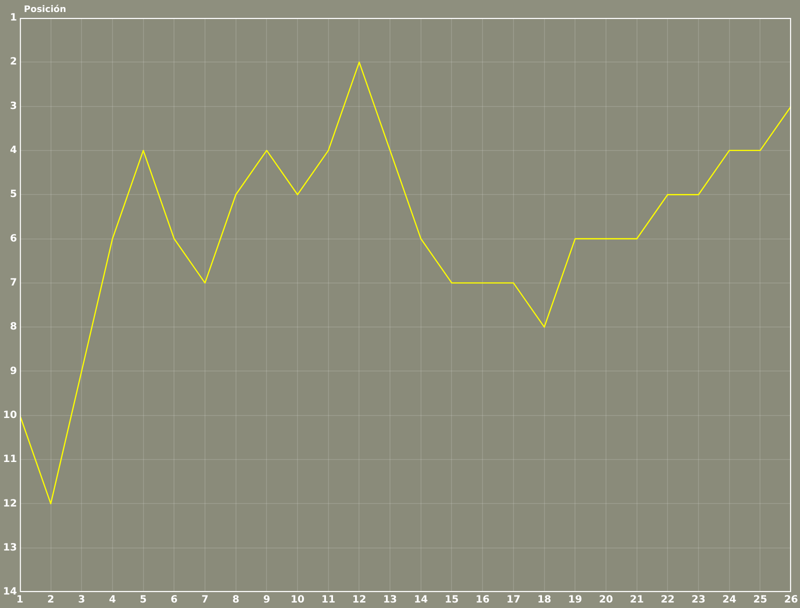 This screenshot has width=800, height=608. What do you see at coordinates (13, 194) in the screenshot?
I see `y-tick-label: 5` at bounding box center [13, 194].